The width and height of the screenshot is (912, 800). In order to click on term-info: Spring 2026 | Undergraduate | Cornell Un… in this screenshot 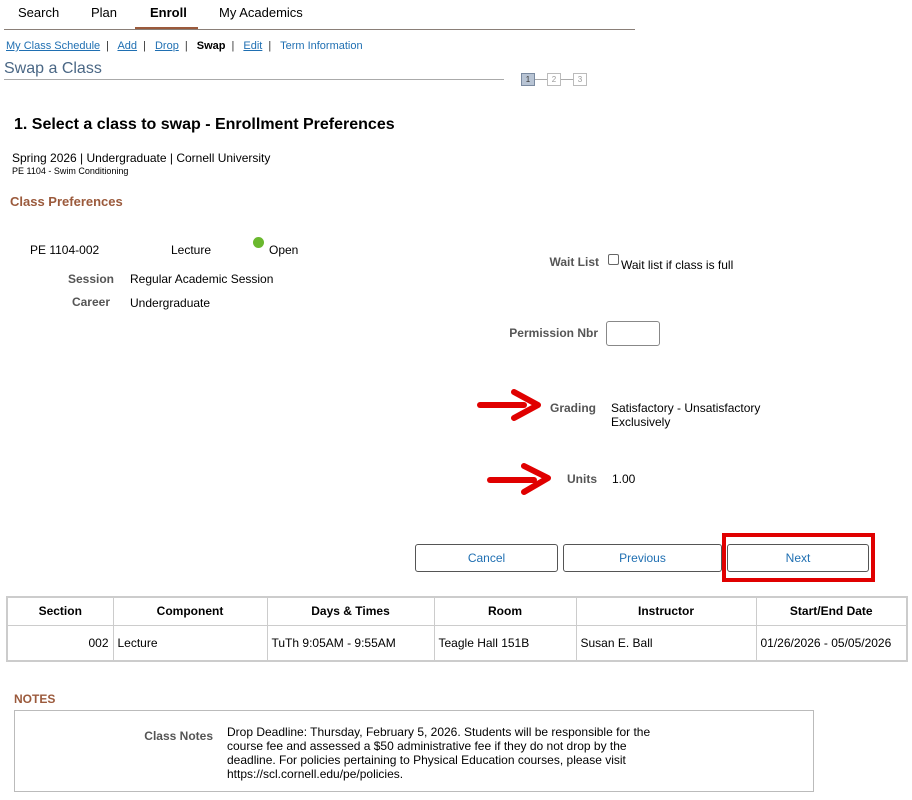, I will do `click(141, 158)`.